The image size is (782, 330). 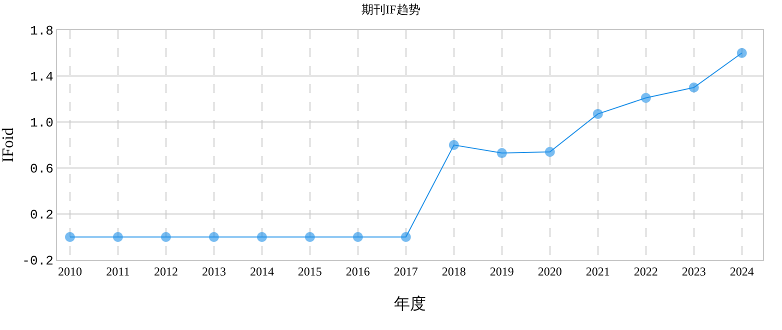 I want to click on x-tick-label: 2013, so click(x=214, y=271).